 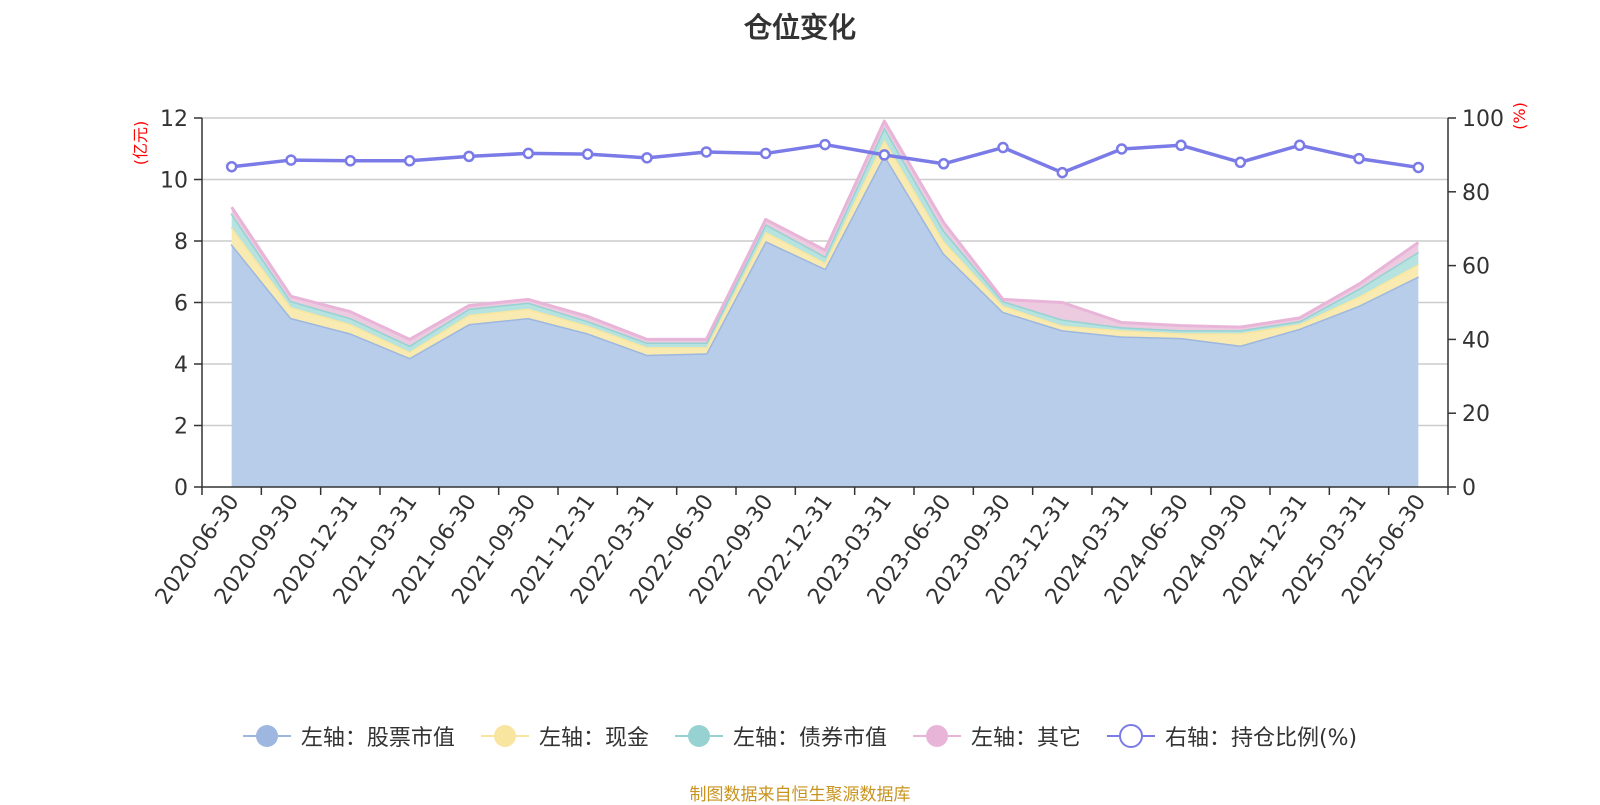 I want to click on left-tick-label: 2, so click(x=181, y=427).